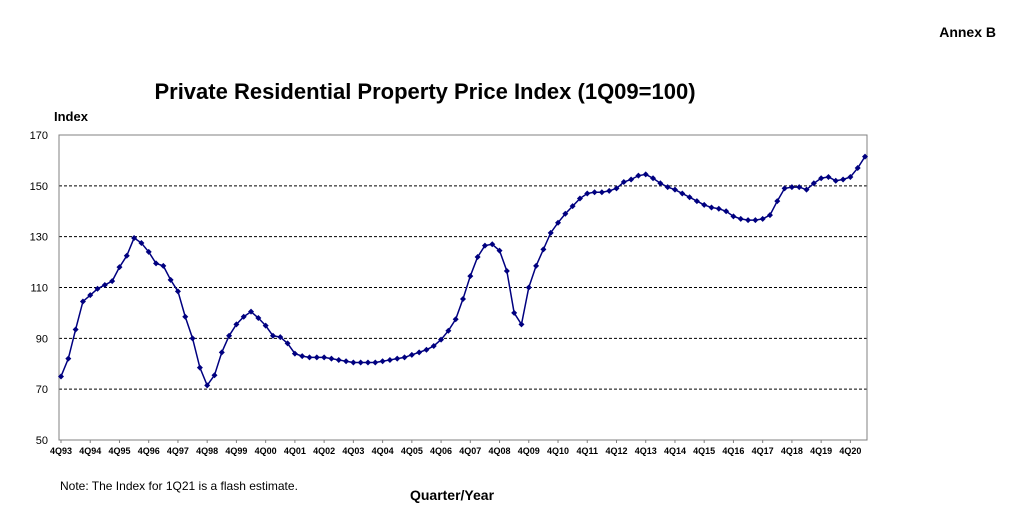  Describe the element at coordinates (324, 451) in the screenshot. I see `x-tick-label: 4Q02` at that location.